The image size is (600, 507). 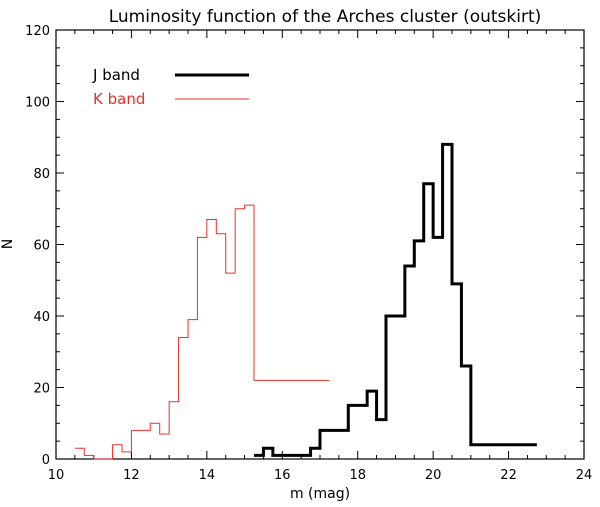 I want to click on y-tick-label: 40, so click(x=41, y=317).